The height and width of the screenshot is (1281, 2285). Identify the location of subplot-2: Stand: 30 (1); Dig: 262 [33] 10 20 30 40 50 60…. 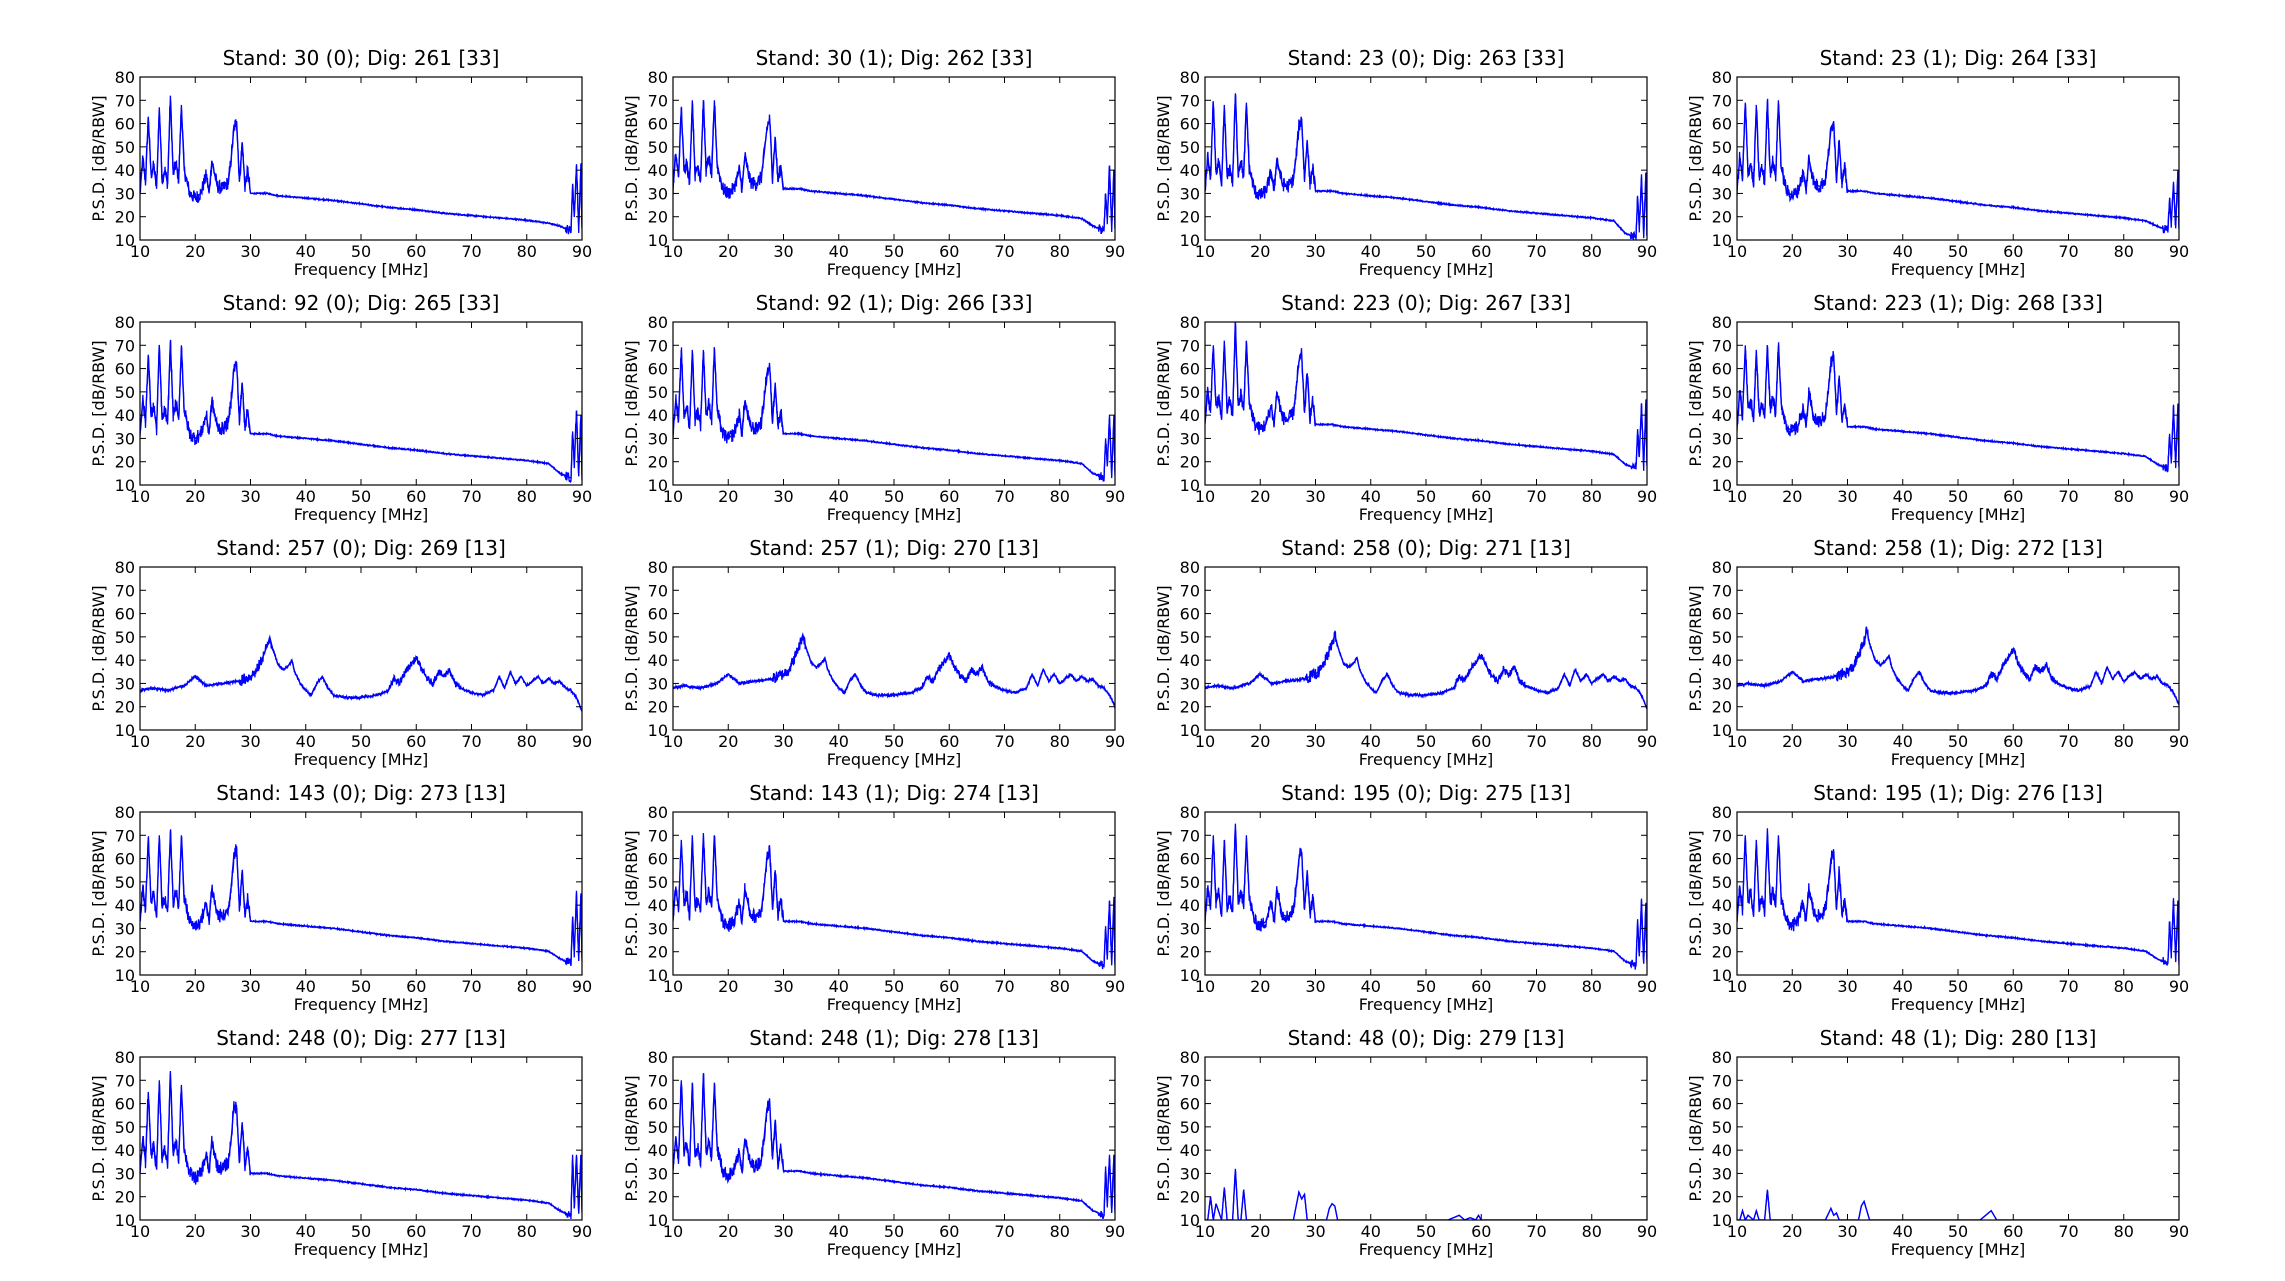
(873, 162).